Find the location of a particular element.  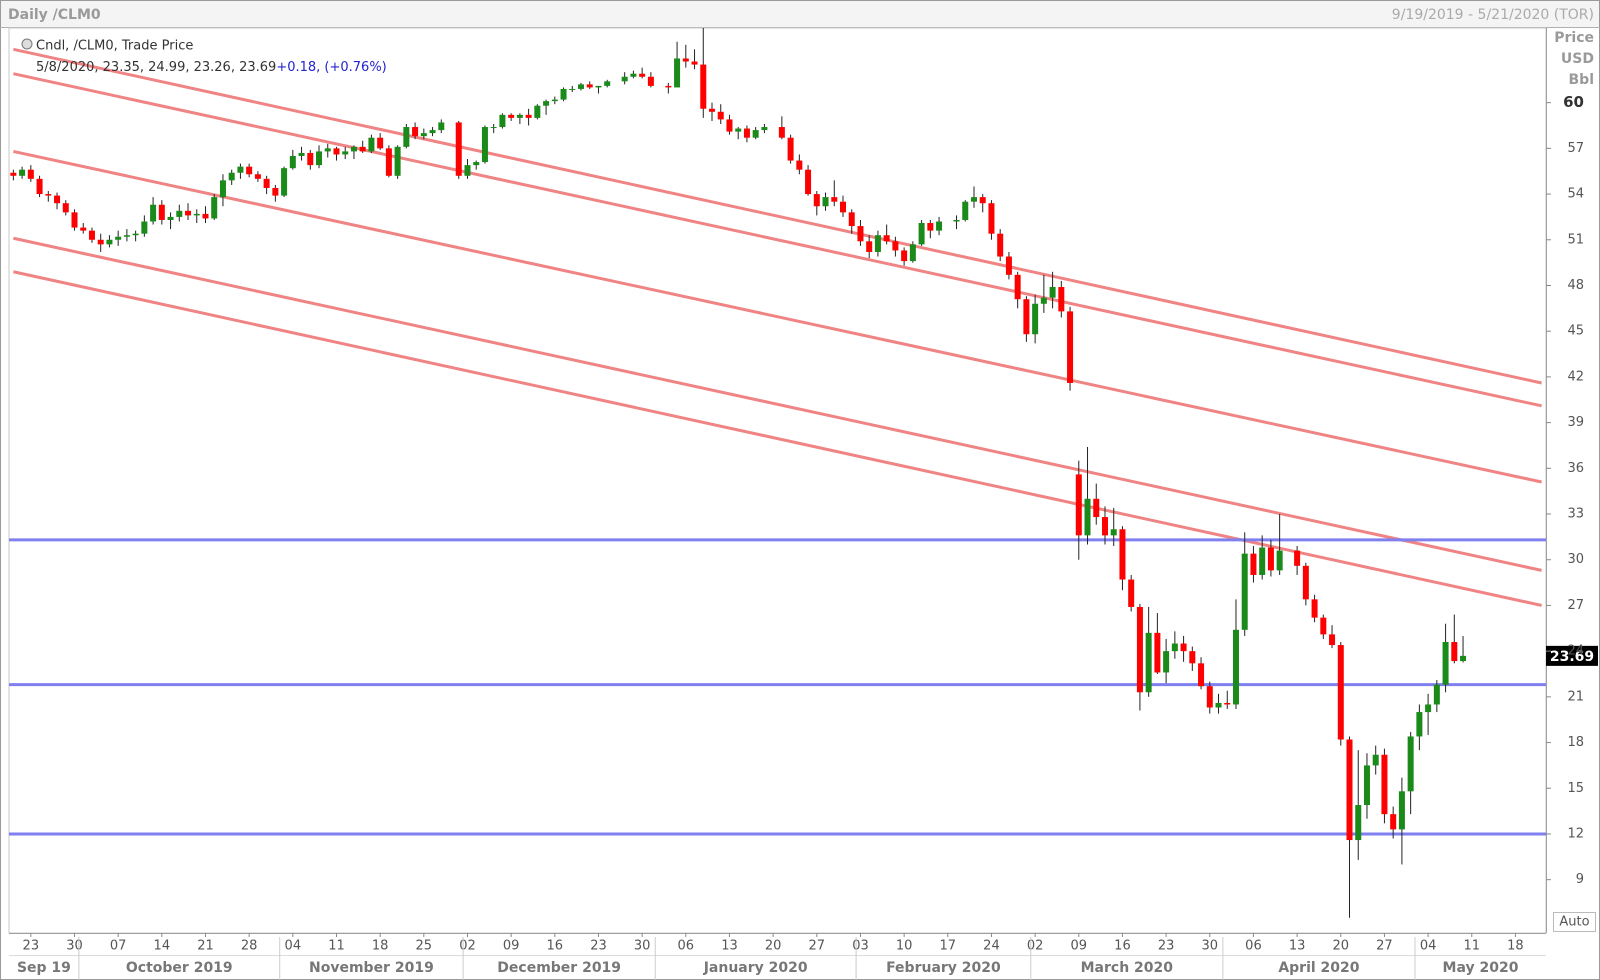

y-tick-label: 51 is located at coordinates (1575, 239).